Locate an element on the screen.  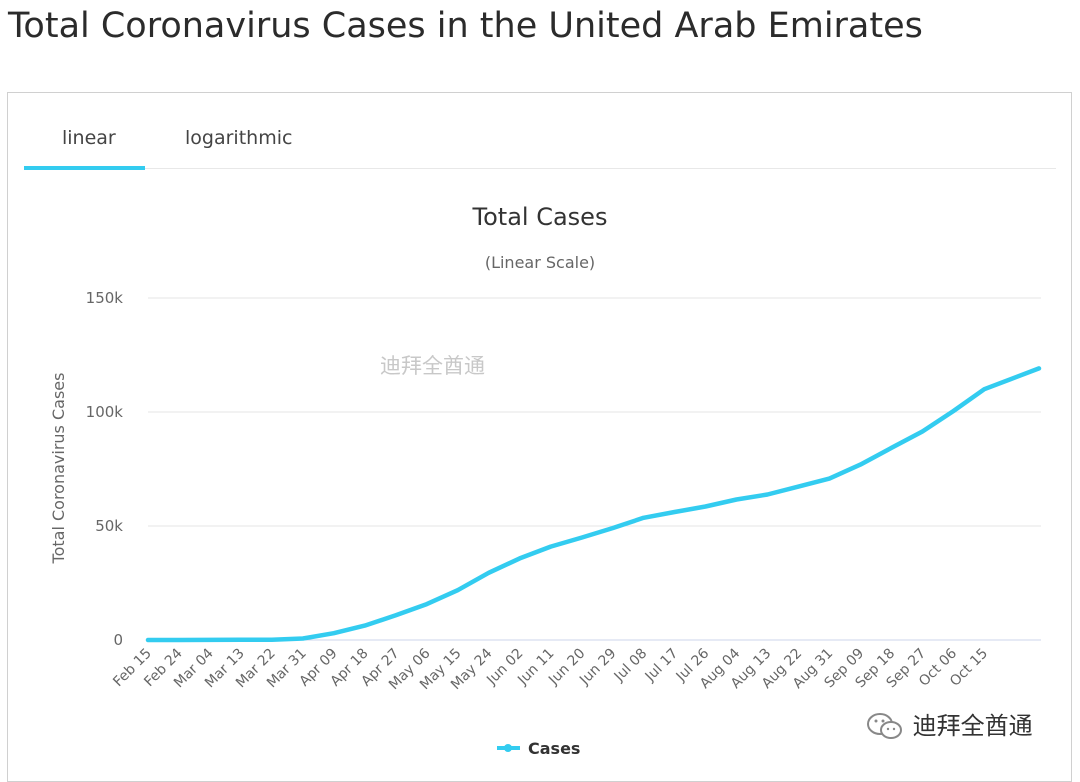
corner-brand: 迪拜全酋通 is located at coordinates (949, 724).